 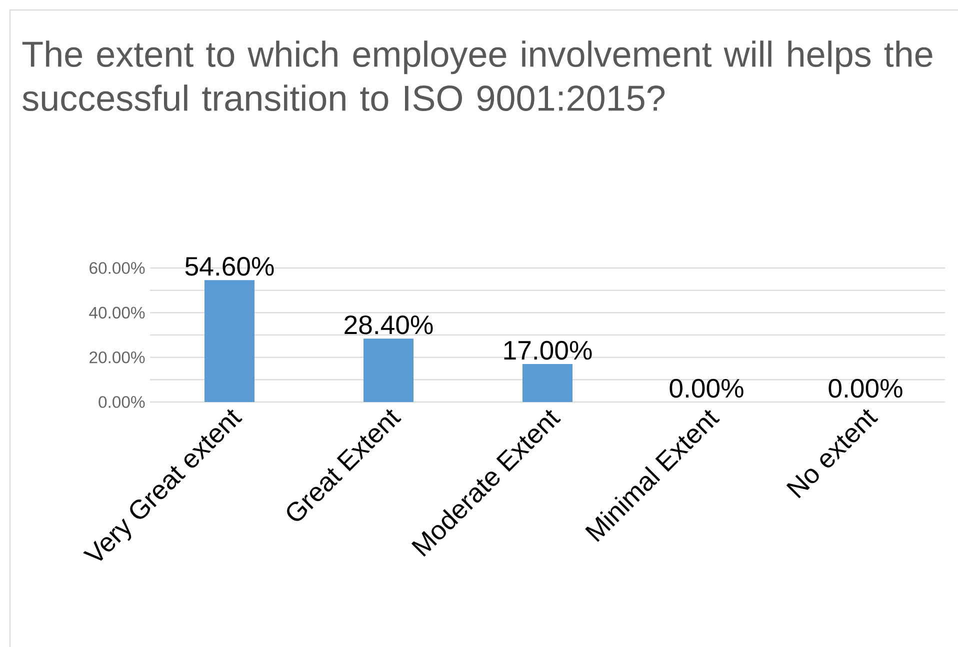 What do you see at coordinates (117, 312) in the screenshot?
I see `y-tick-label: 40.00%` at bounding box center [117, 312].